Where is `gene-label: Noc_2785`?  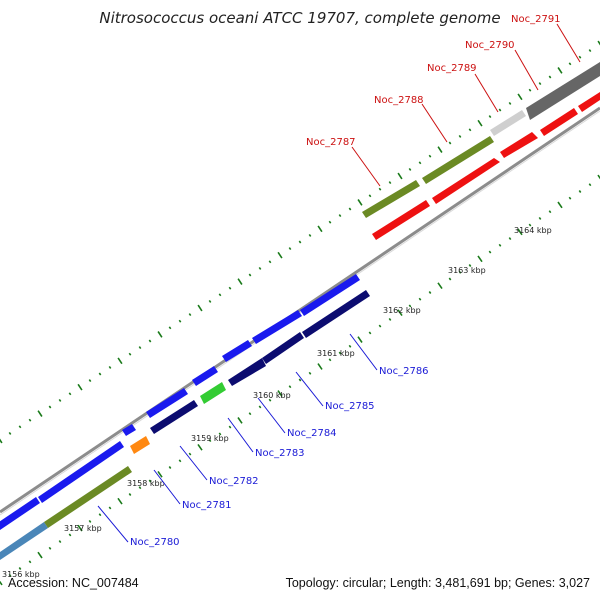 gene-label: Noc_2785 is located at coordinates (350, 406).